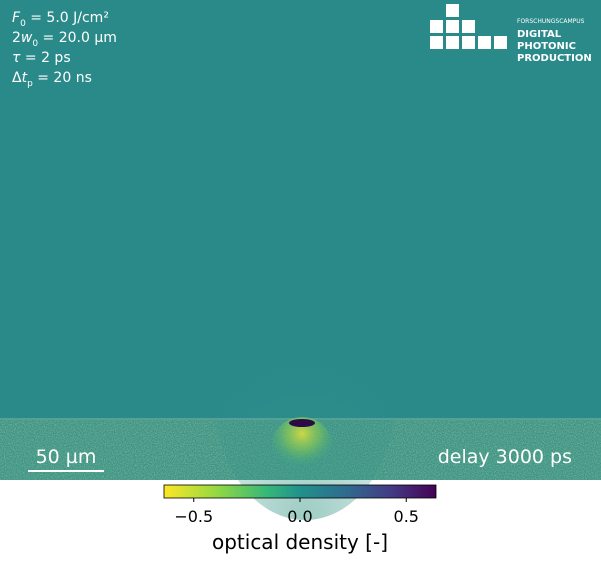  I want to click on param-text: = 5.0 J/cm², so click(67, 18).